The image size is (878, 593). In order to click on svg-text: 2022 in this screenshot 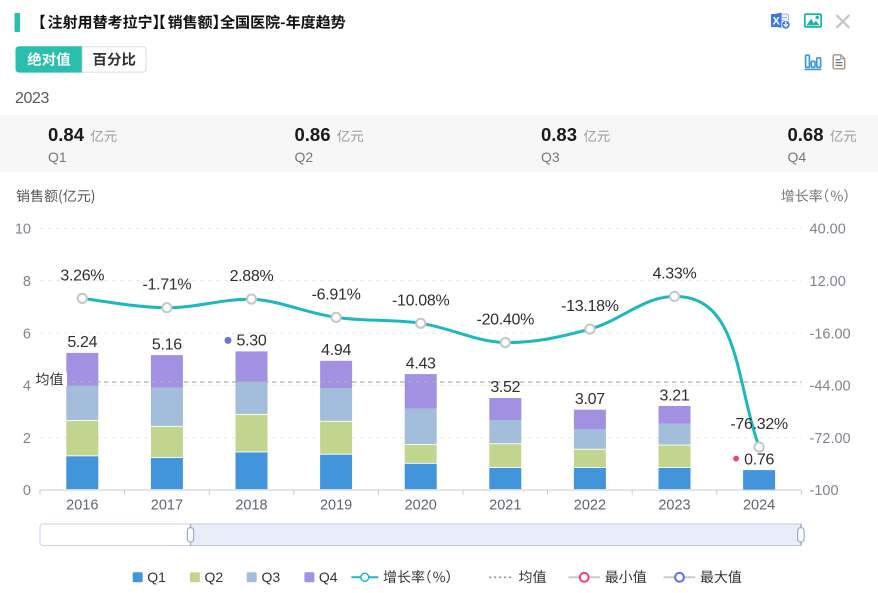, I will do `click(590, 505)`.